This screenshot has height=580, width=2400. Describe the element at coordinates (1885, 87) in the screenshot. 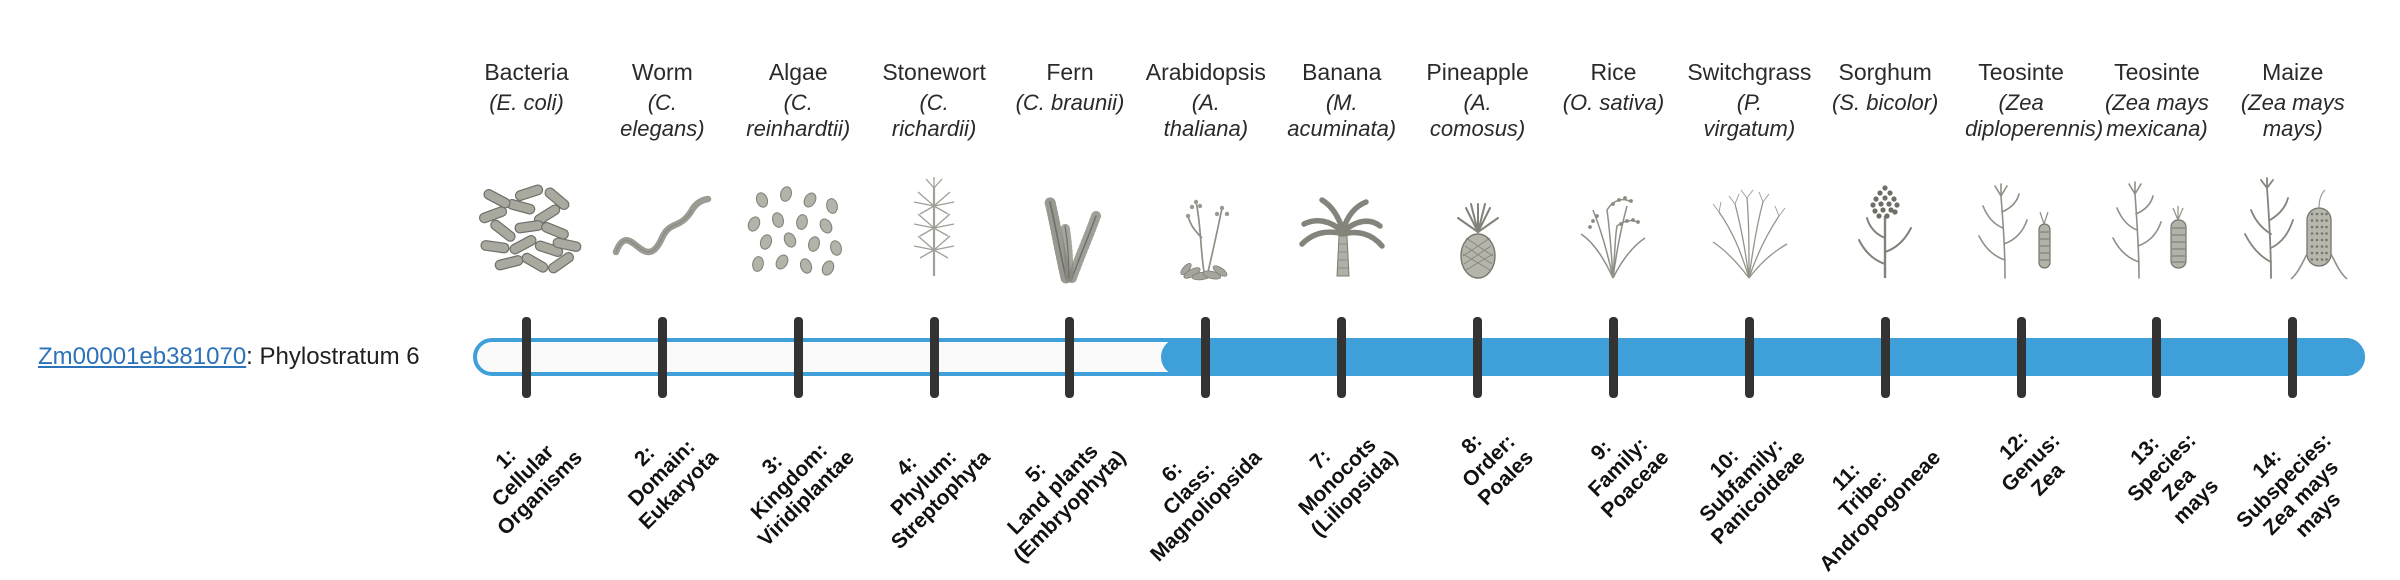

I see `organism-header: Sorghum (S. bicolor)` at that location.